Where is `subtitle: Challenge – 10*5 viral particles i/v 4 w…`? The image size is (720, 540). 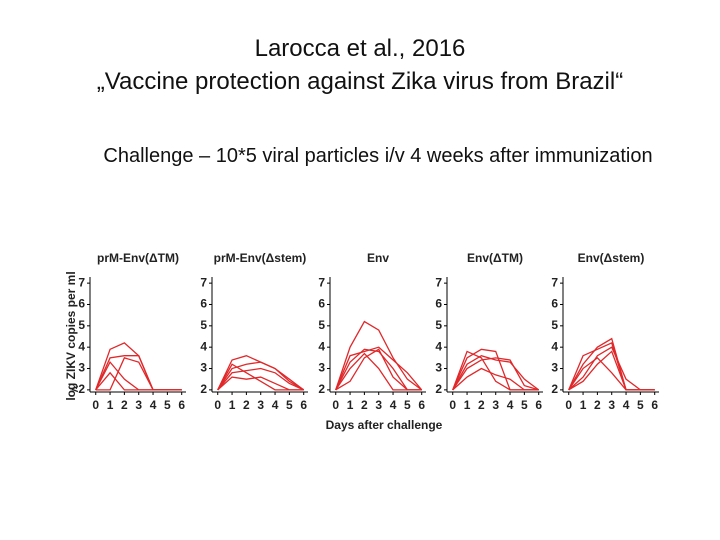
subtitle: Challenge – 10*5 viral particles i/v 4 w… is located at coordinates (377, 156).